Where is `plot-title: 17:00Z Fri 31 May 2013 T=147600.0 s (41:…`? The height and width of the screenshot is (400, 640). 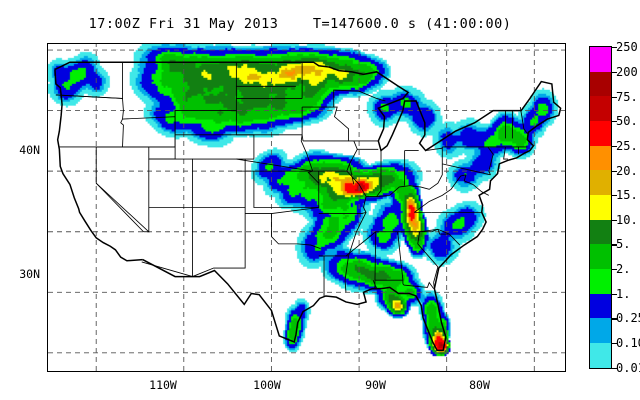 plot-title: 17:00Z Fri 31 May 2013 T=147600.0 s (41:… is located at coordinates (300, 24).